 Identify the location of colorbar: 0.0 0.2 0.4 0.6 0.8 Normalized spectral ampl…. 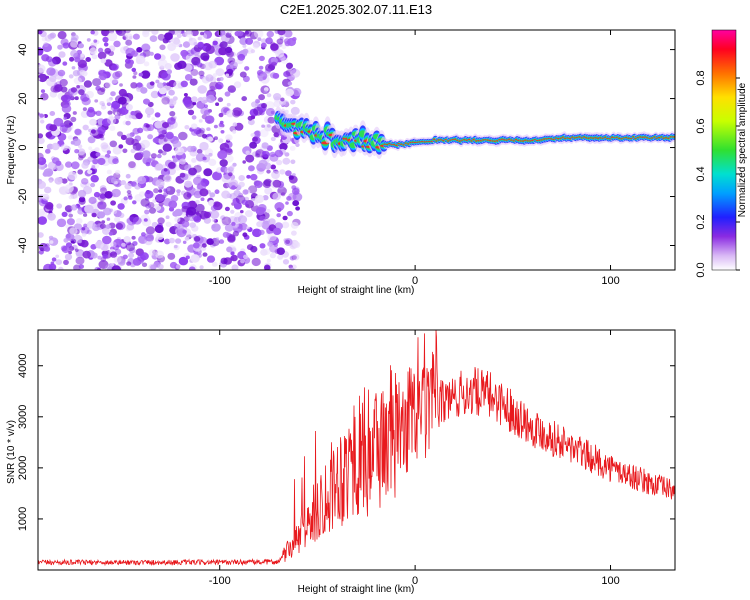
(721, 153).